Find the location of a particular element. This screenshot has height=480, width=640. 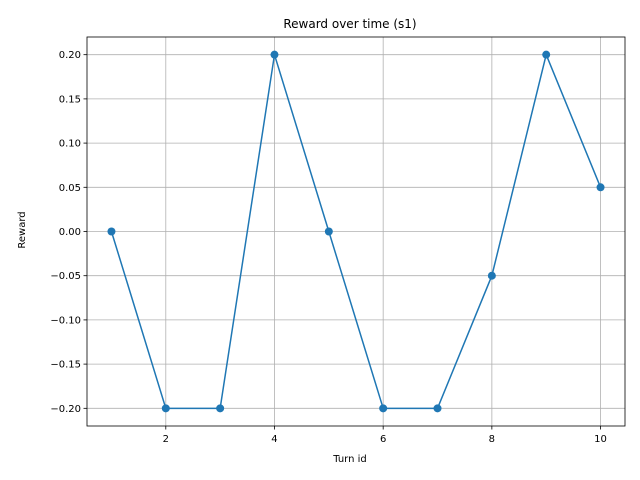

y-tick-label: 0.00 is located at coordinates (70, 232).